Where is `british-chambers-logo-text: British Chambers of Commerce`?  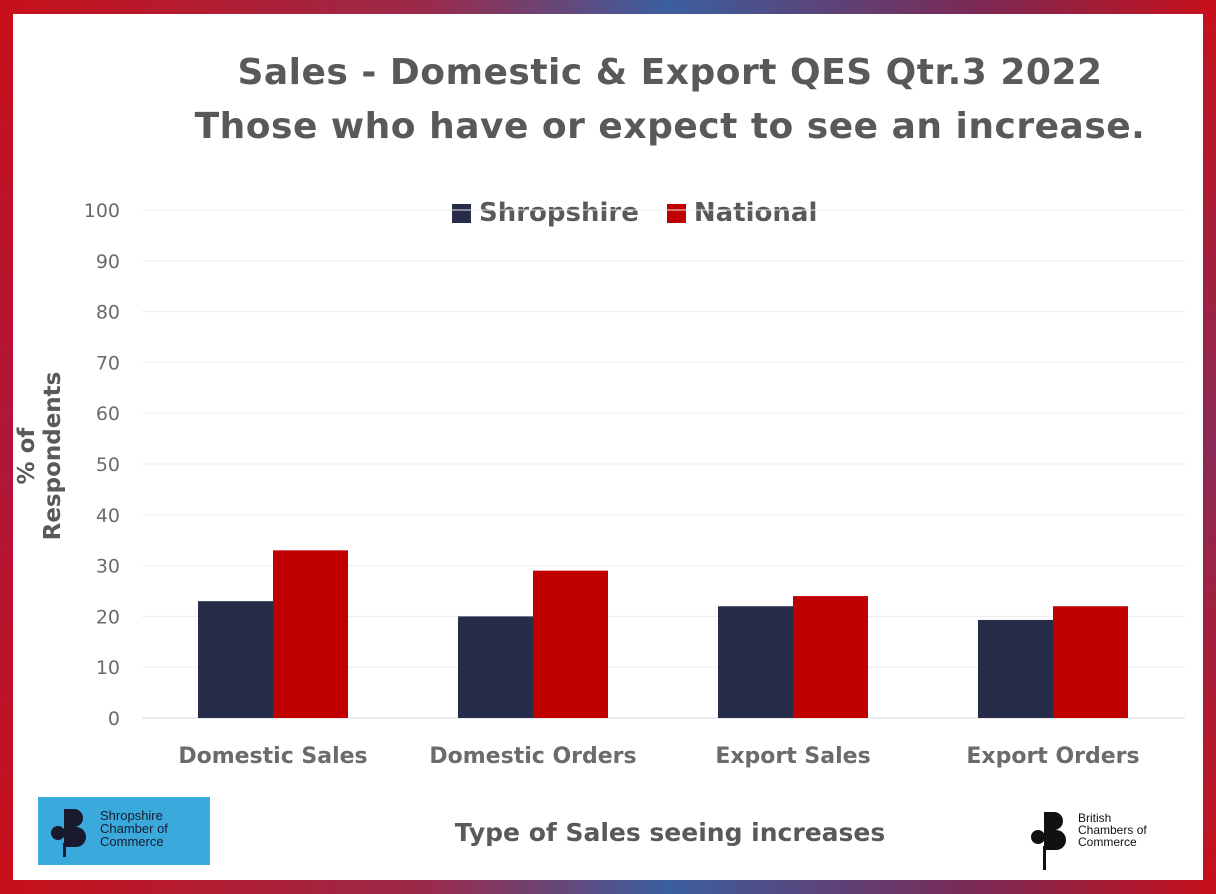
british-chambers-logo-text: British Chambers of Commerce is located at coordinates (1112, 830).